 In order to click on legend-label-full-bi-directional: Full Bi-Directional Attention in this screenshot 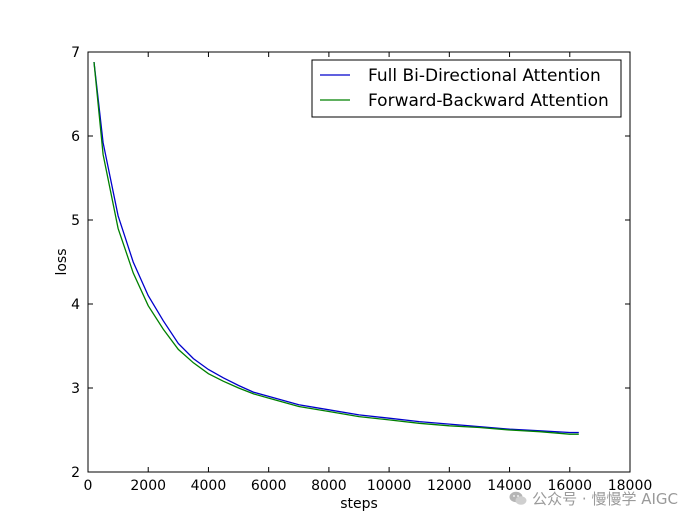, I will do `click(484, 76)`.